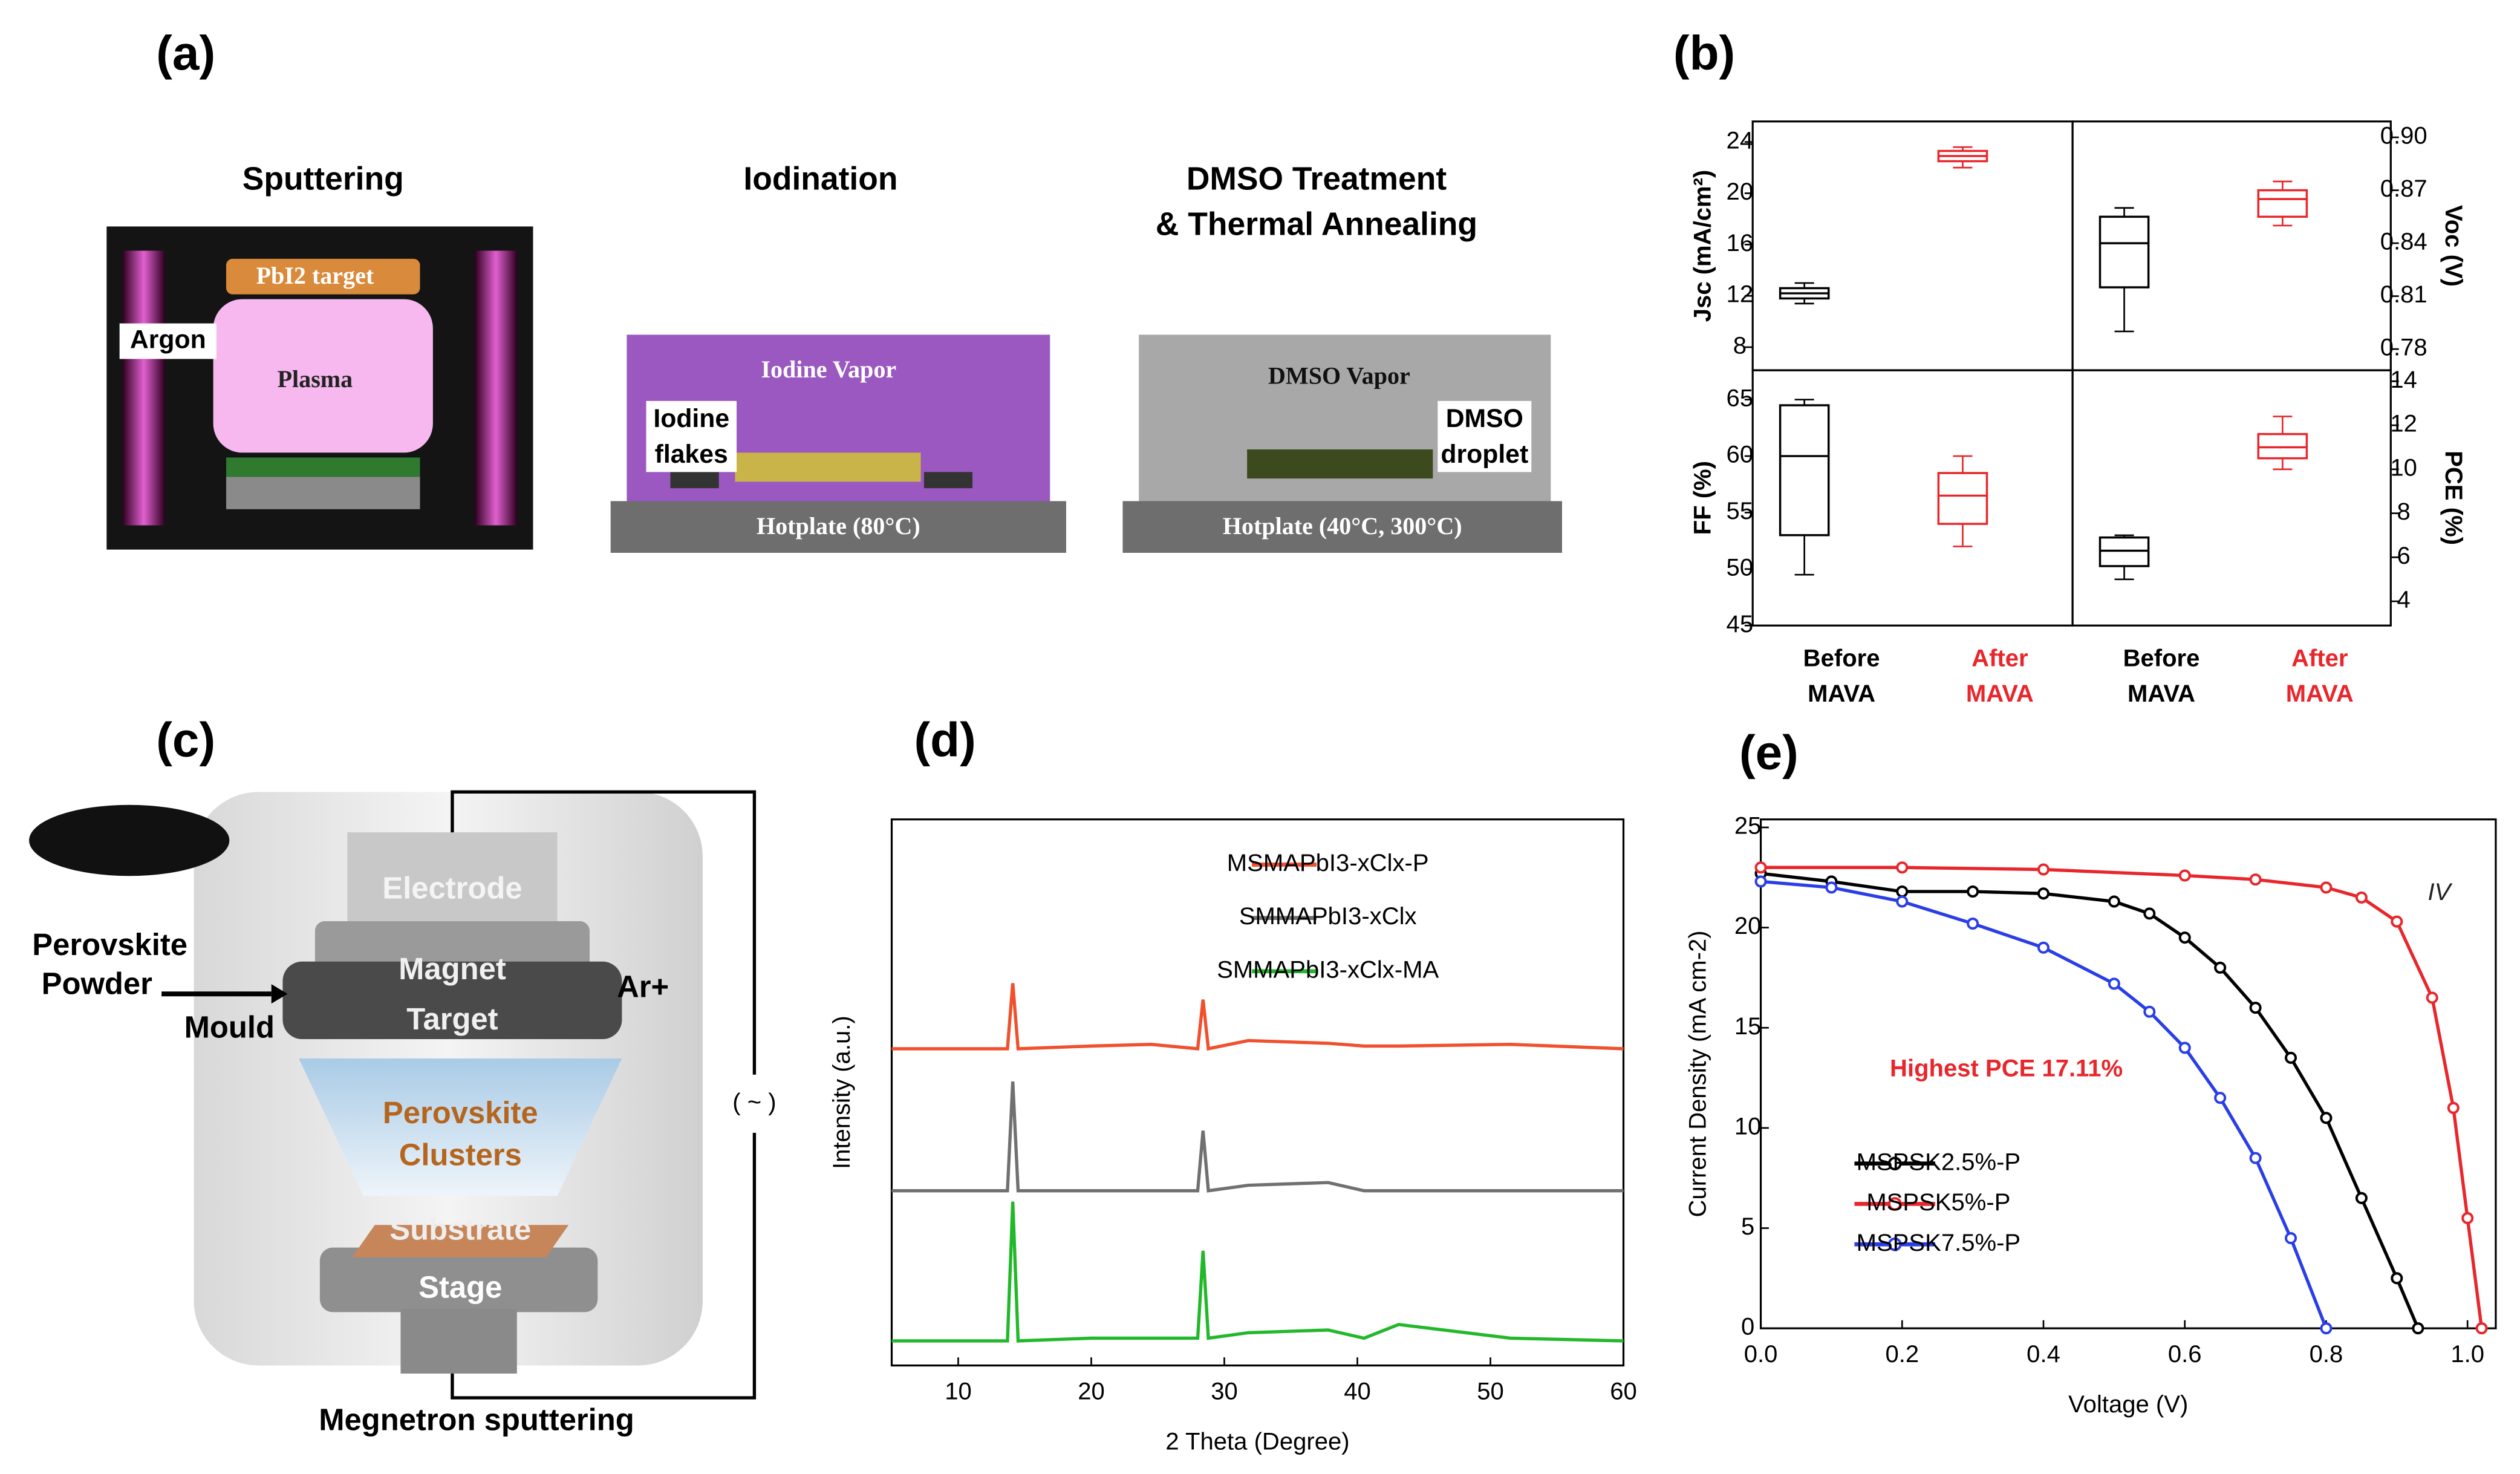 This screenshot has width=2520, height=1474. I want to click on x-tick-label: 0.2, so click(1902, 1354).